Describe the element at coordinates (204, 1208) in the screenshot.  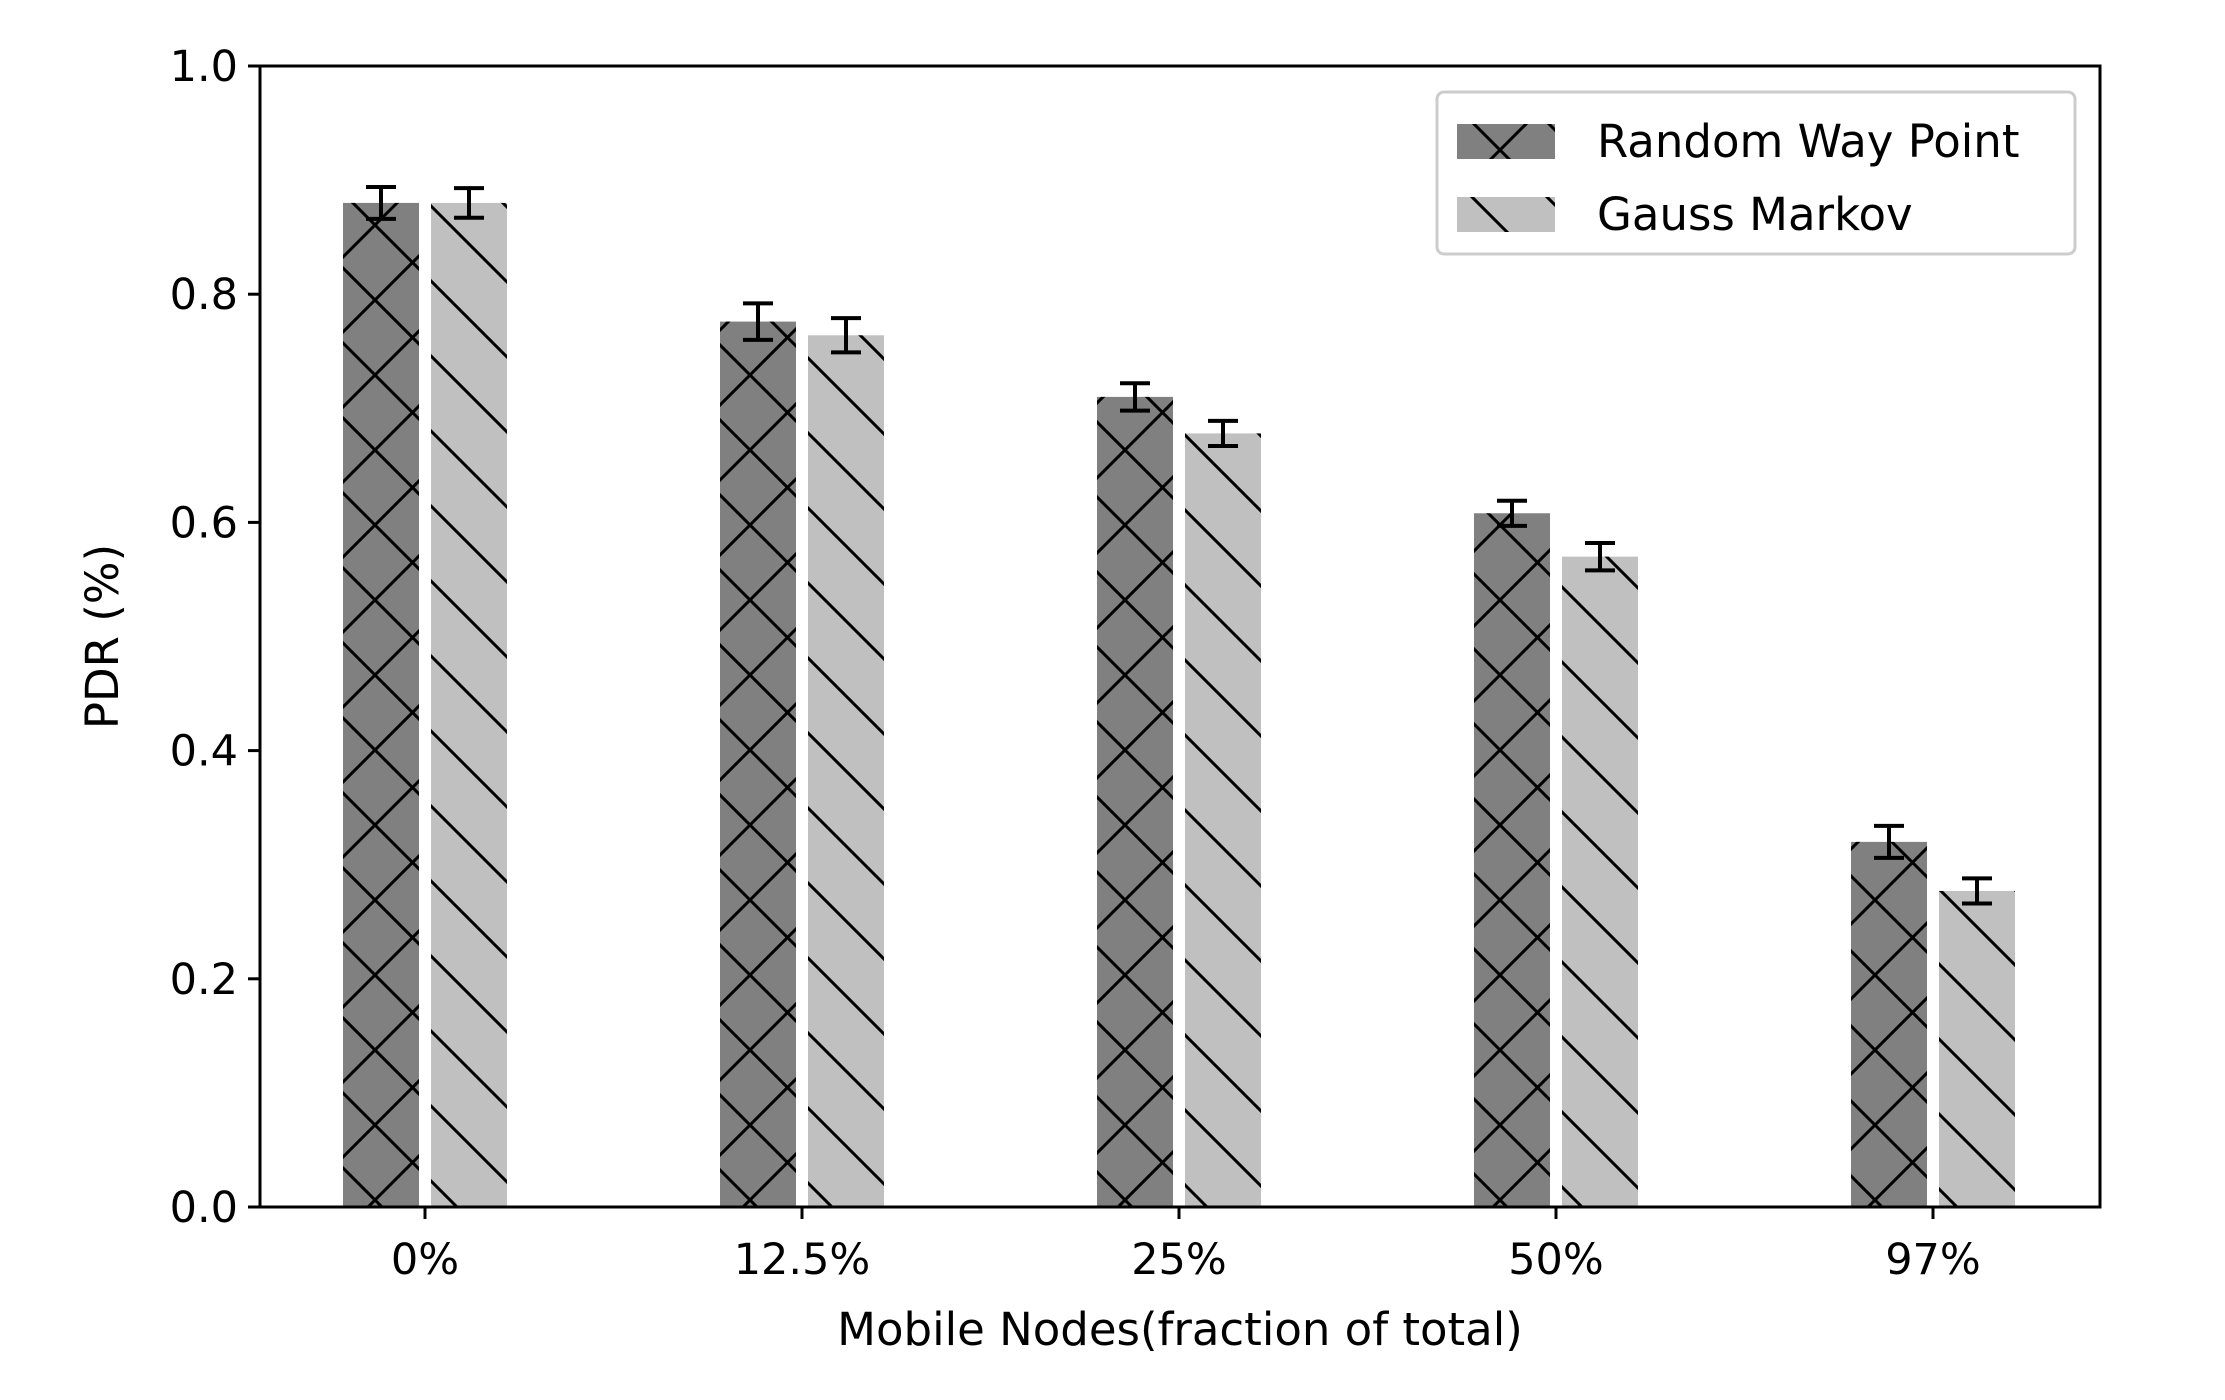
I see `y-tick-label: 0.0` at that location.